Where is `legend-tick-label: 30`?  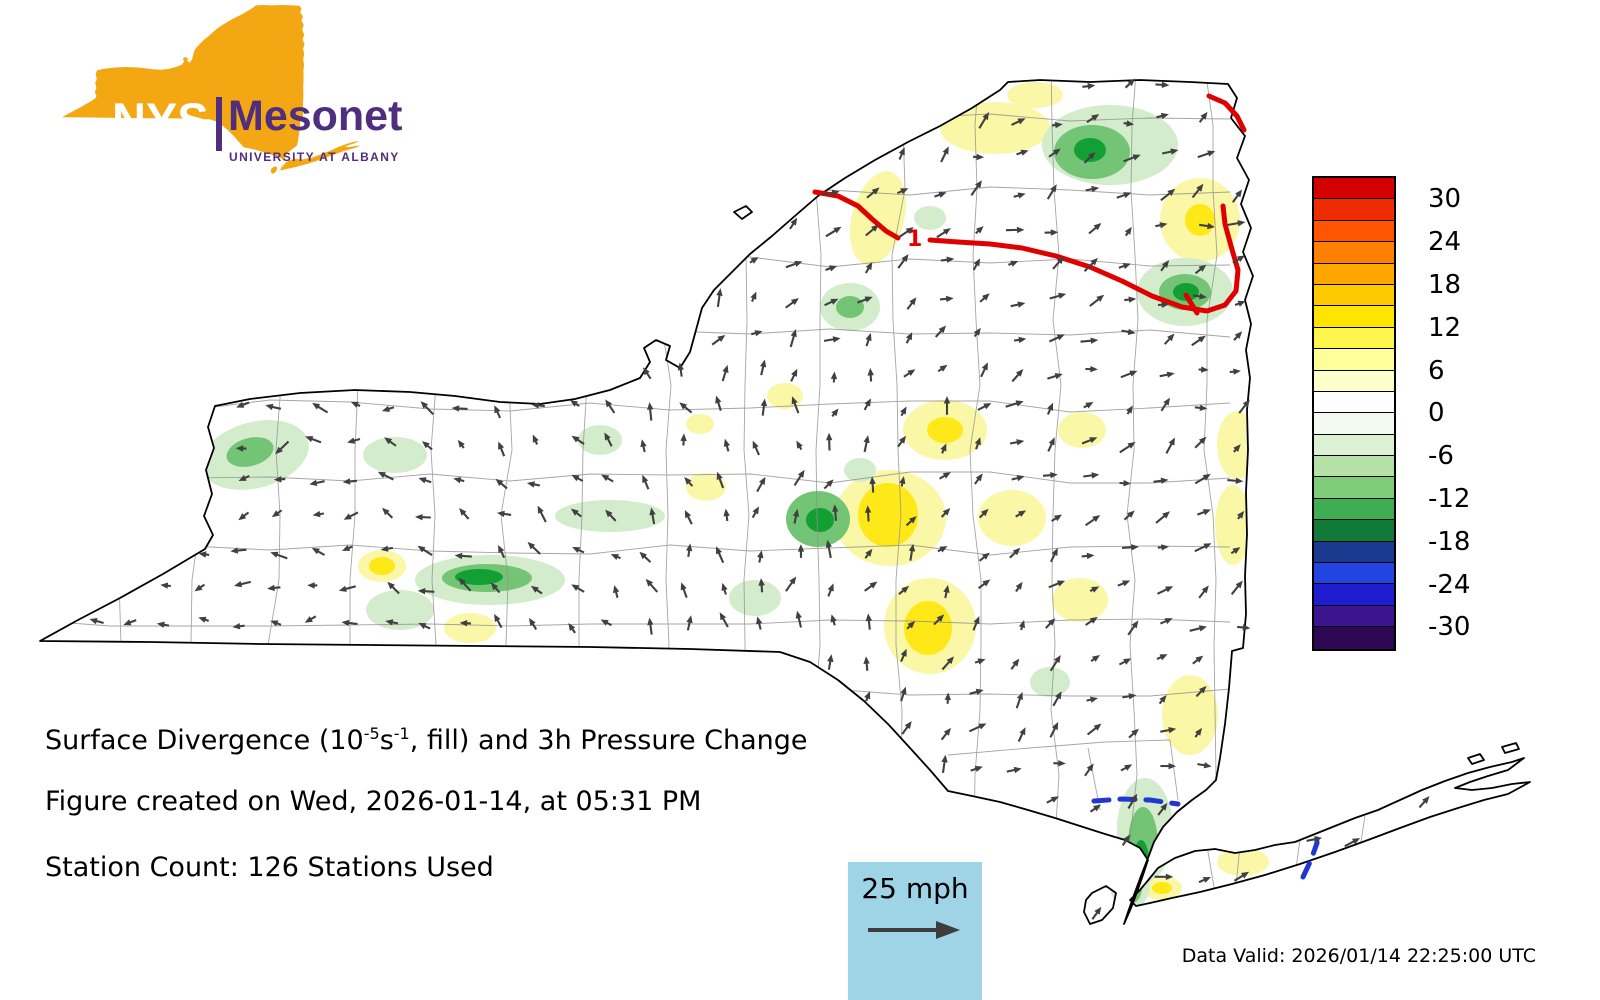 legend-tick-label: 30 is located at coordinates (1445, 199).